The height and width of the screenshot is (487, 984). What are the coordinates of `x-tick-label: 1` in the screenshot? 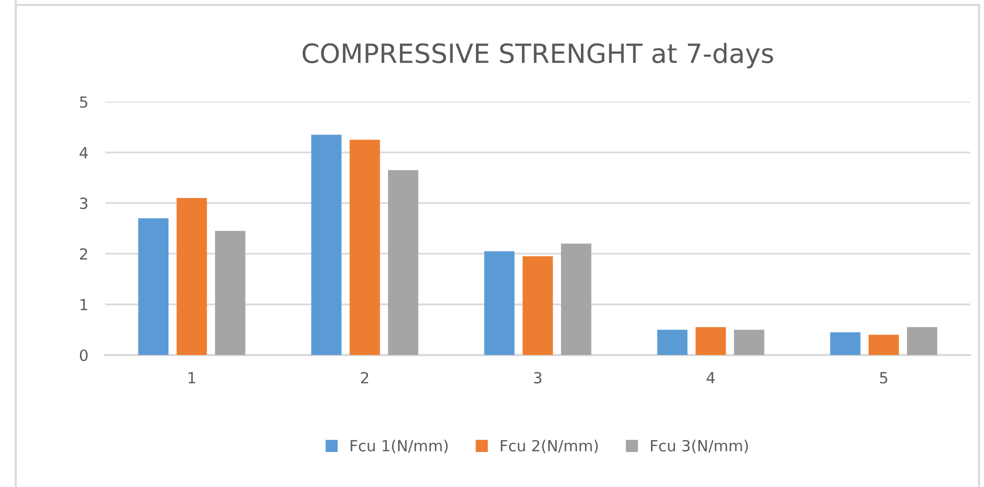 It's located at (192, 378).